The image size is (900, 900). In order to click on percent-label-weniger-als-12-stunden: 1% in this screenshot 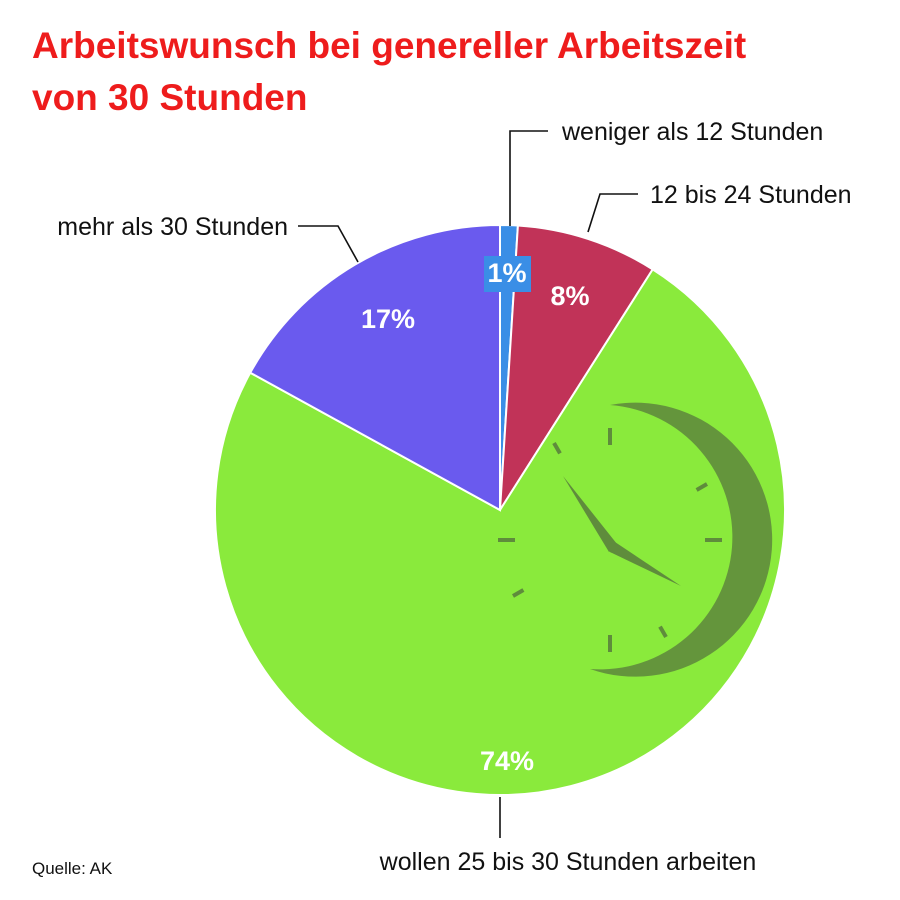, I will do `click(506, 273)`.